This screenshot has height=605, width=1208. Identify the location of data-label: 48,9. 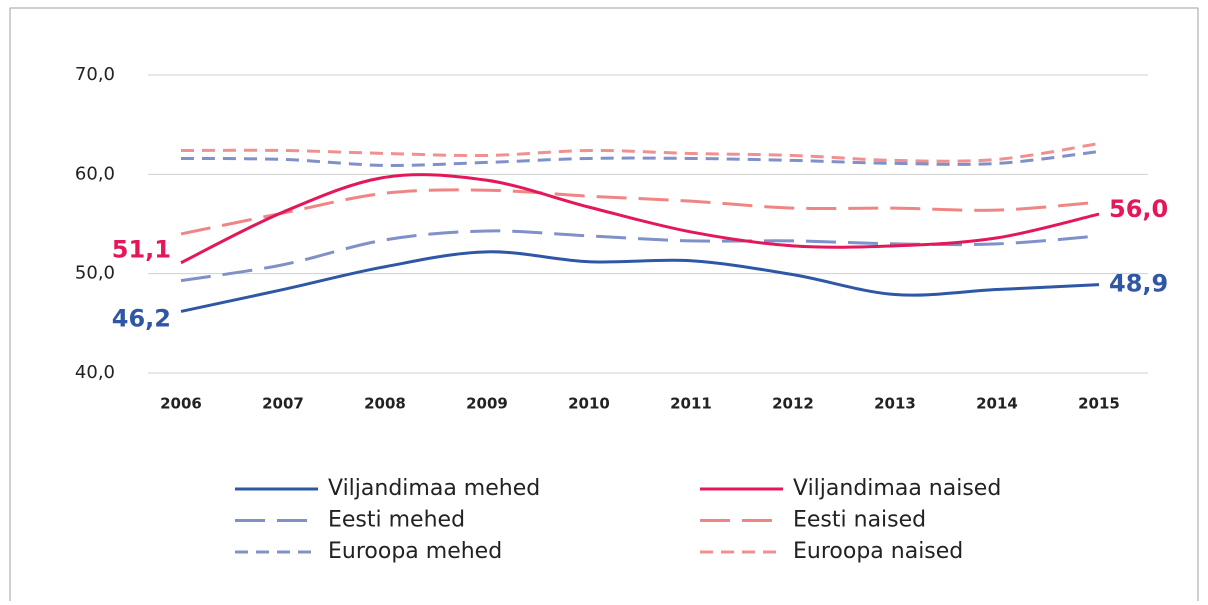
(1138, 284).